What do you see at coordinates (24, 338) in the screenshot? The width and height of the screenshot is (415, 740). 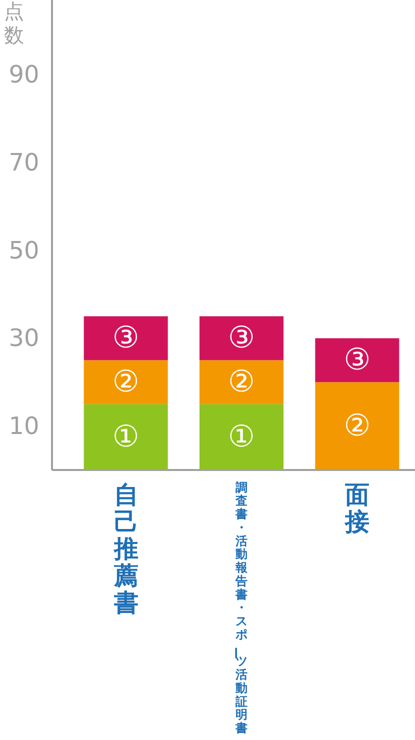 I see `y-tick-label: 30` at bounding box center [24, 338].